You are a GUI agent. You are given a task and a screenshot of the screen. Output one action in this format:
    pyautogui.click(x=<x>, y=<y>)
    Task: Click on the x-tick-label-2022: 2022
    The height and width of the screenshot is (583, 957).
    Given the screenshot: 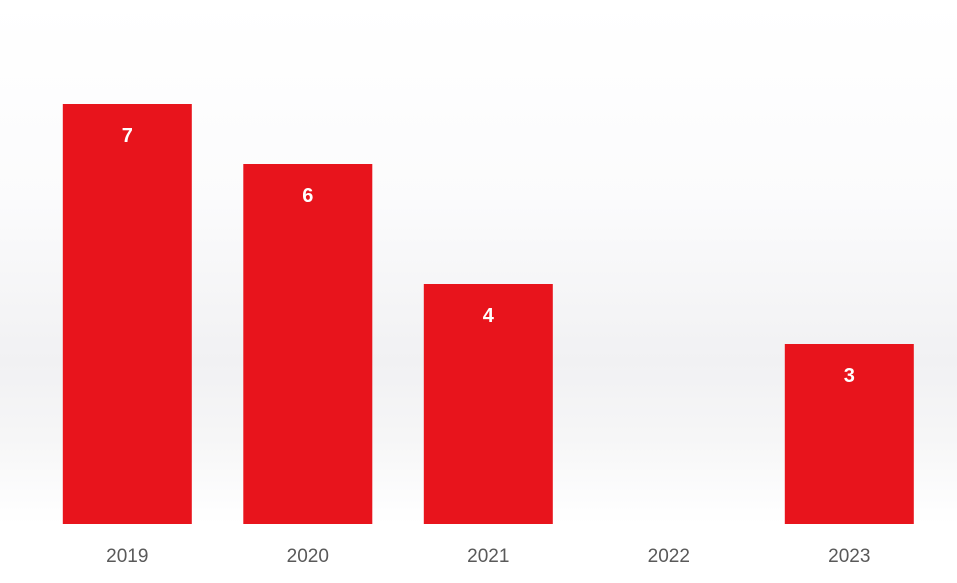 What is the action you would take?
    pyautogui.click(x=669, y=556)
    